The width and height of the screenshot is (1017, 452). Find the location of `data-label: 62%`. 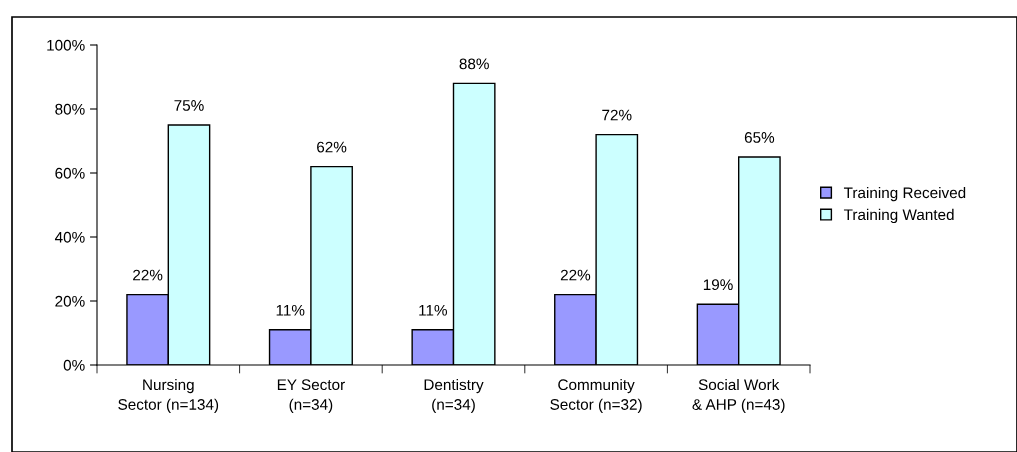

data-label: 62% is located at coordinates (332, 147).